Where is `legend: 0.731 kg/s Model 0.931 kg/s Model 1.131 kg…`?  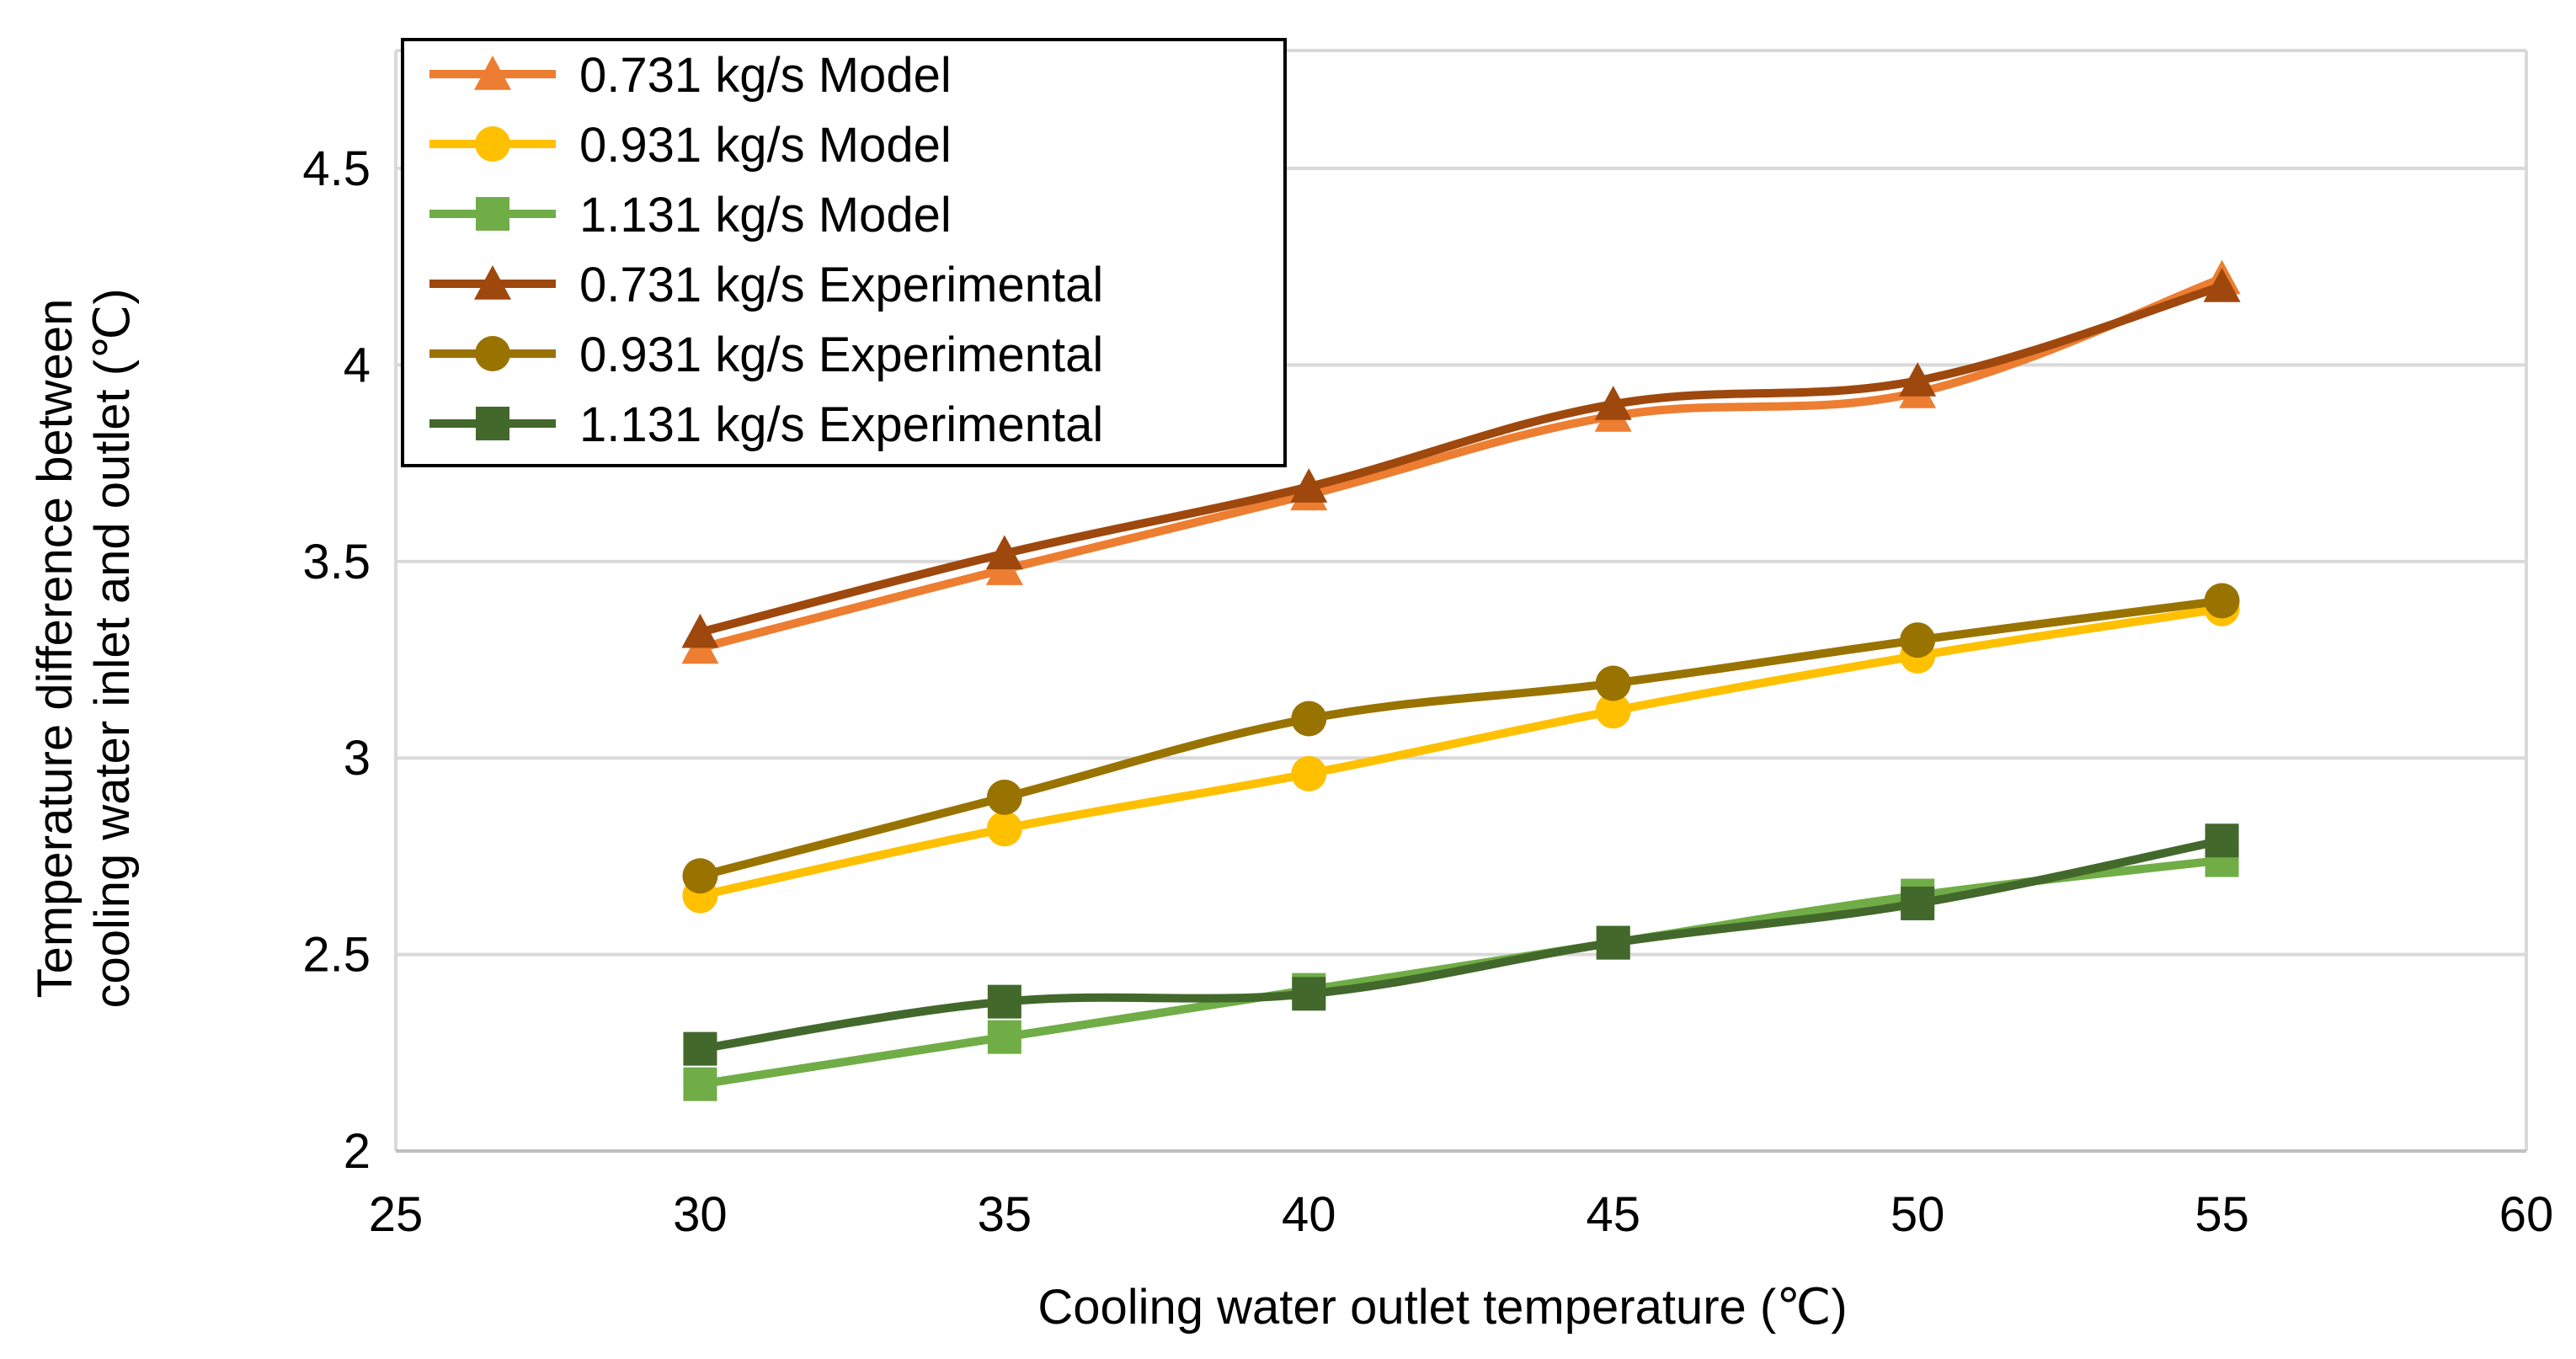 legend: 0.731 kg/s Model 0.931 kg/s Model 1.131 kg… is located at coordinates (844, 252).